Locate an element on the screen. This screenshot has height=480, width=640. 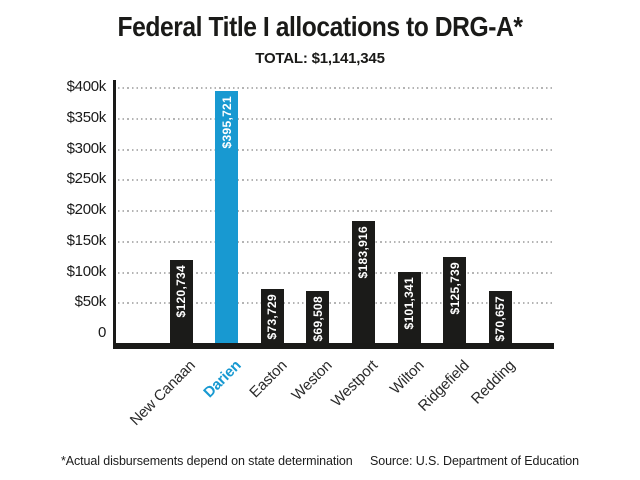
x-axis-label-new-canaan: New Canaan is located at coordinates (163, 393).